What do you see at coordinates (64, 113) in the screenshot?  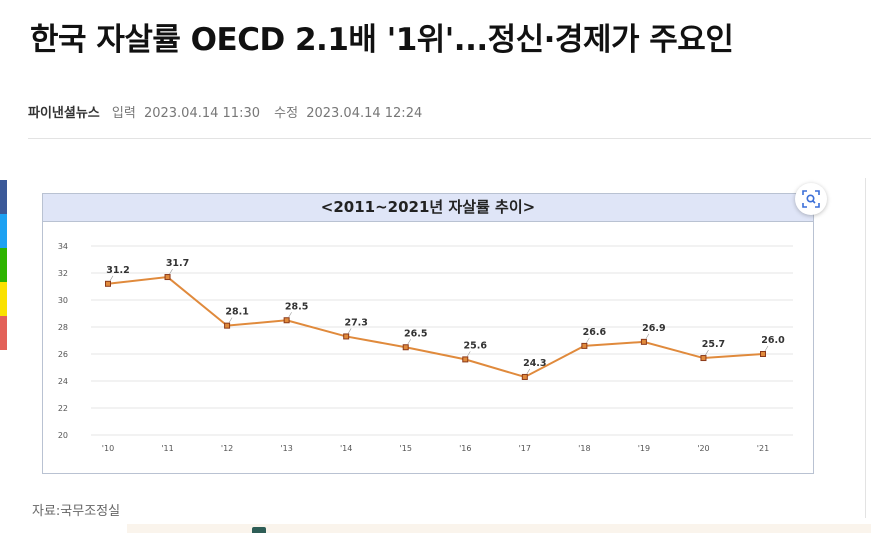 I see `news-source: 파이낸셜뉴스` at bounding box center [64, 113].